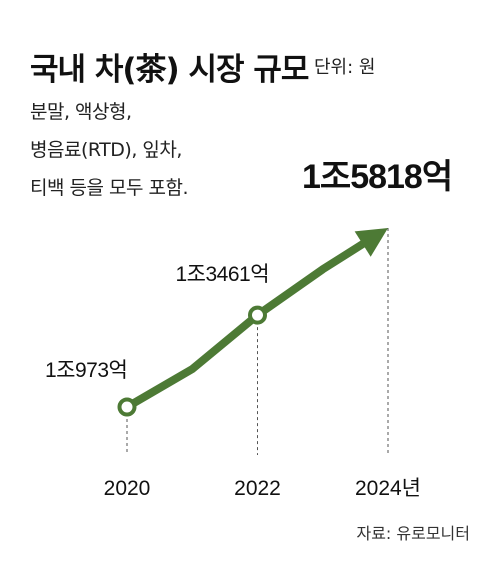  Describe the element at coordinates (257, 315) in the screenshot. I see `point-marker-2022` at that location.